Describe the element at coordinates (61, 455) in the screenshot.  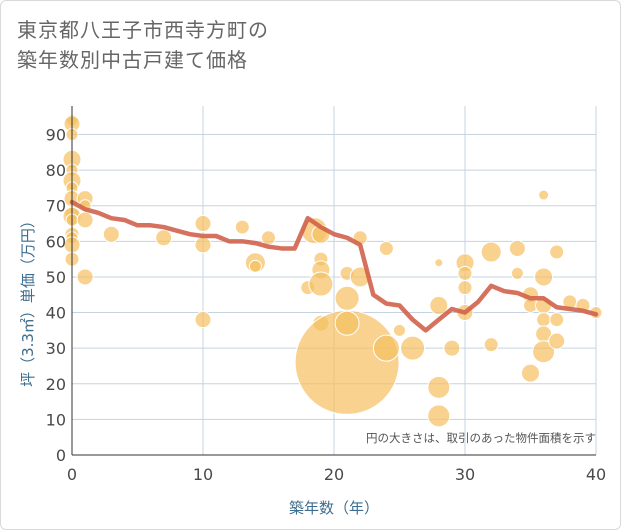
I see `y-tick-label: 0` at that location.